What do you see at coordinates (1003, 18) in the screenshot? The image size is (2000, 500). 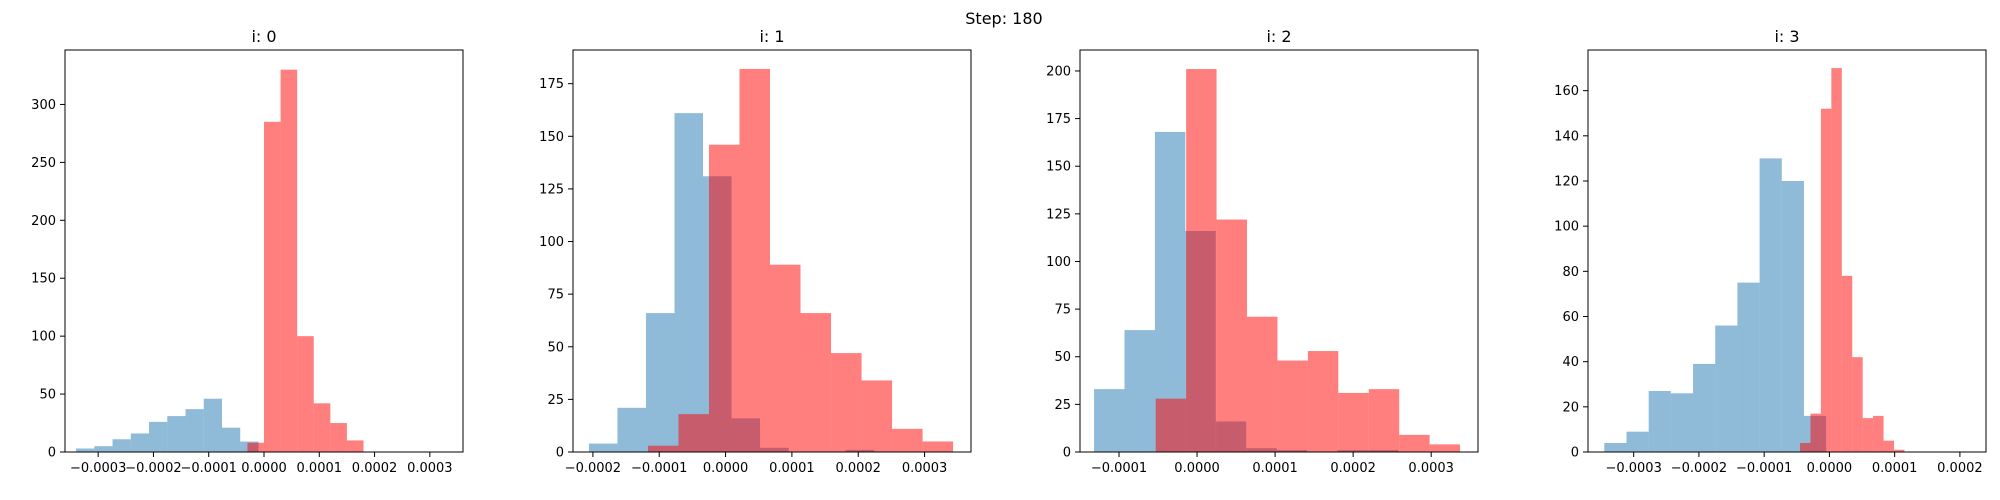 I see `figure-suptitle: Step: 180` at bounding box center [1003, 18].